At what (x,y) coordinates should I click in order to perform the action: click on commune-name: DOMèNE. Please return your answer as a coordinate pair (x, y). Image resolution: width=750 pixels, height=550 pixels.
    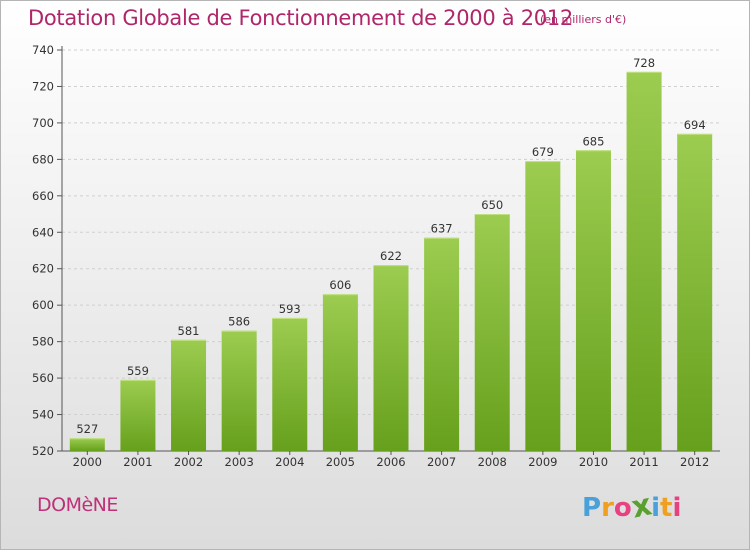
    Looking at the image, I should click on (77, 505).